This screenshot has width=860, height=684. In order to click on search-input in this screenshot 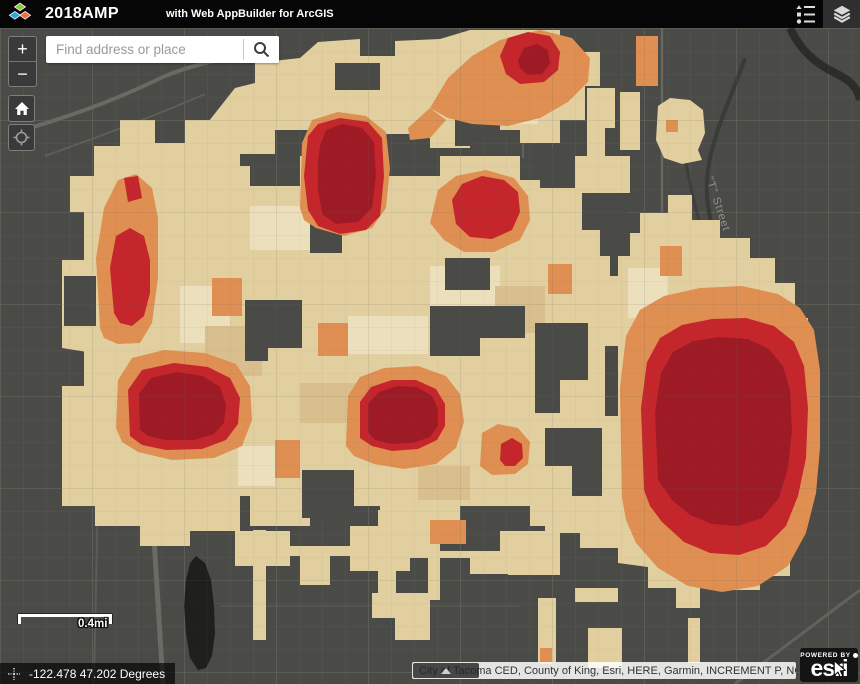, I will do `click(144, 49)`.